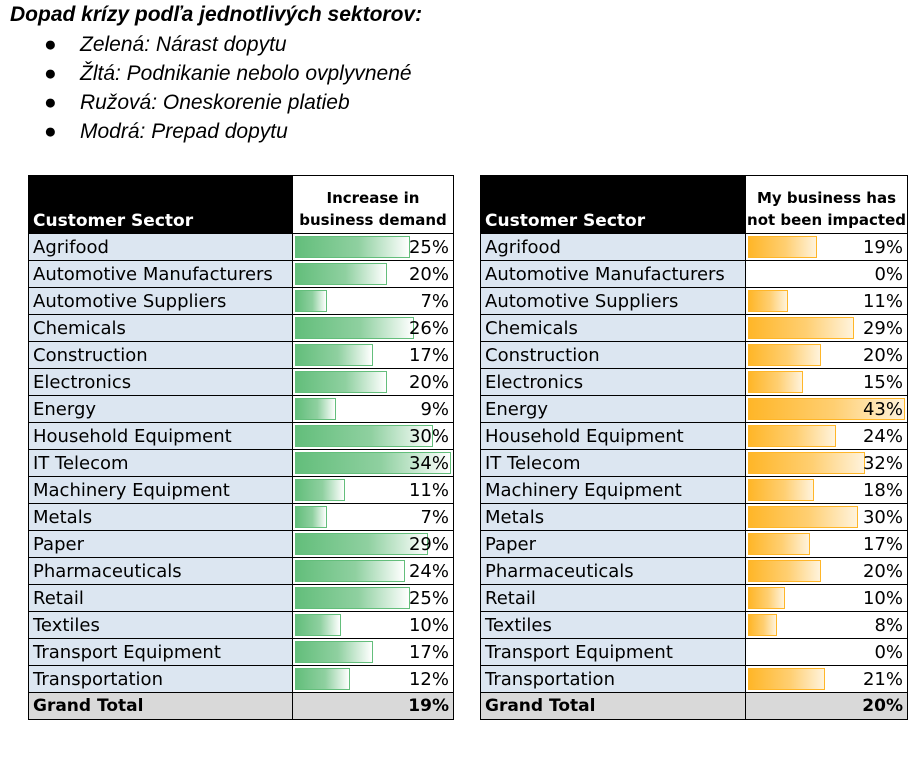 This screenshot has width=913, height=766. I want to click on sector-cell: Automotive Manufacturers, so click(160, 274).